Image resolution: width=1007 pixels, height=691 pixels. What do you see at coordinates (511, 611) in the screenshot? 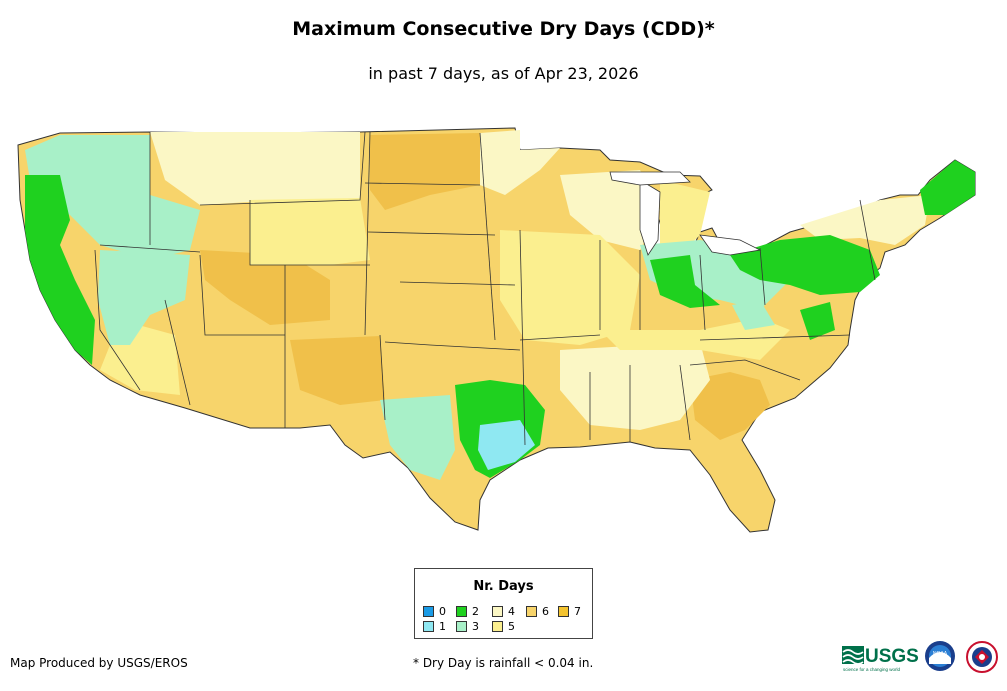
I see `legend-label: 4` at bounding box center [511, 611].